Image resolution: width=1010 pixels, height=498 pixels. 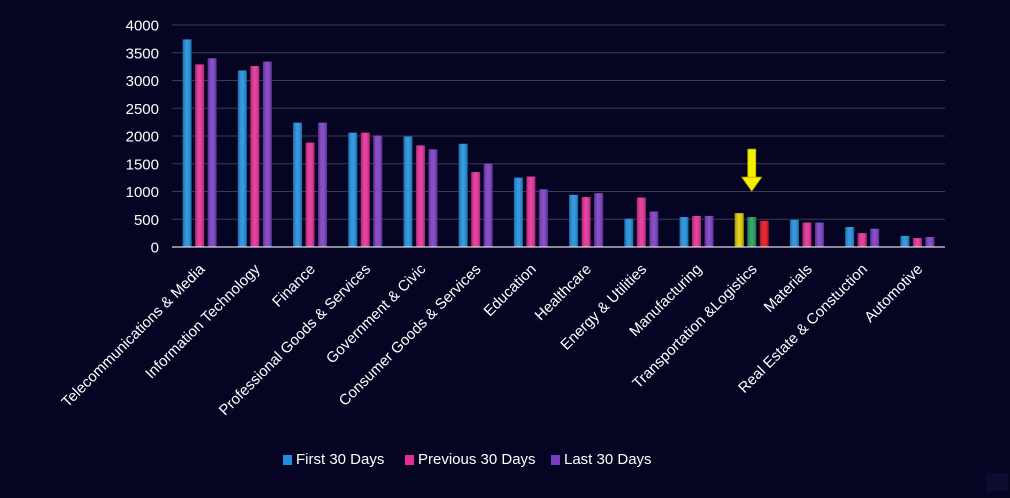 I want to click on y-tick-label: 1000, so click(x=142, y=192).